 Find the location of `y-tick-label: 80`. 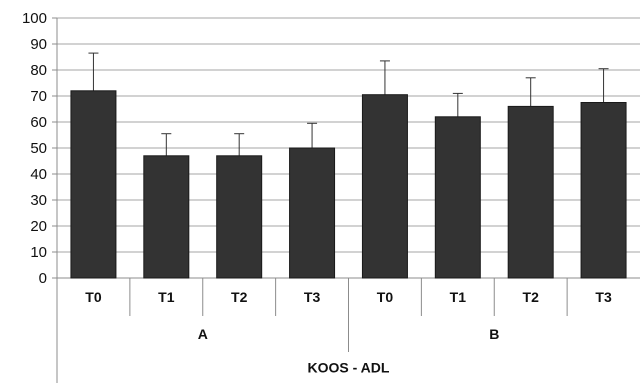

y-tick-label: 80 is located at coordinates (38, 70).